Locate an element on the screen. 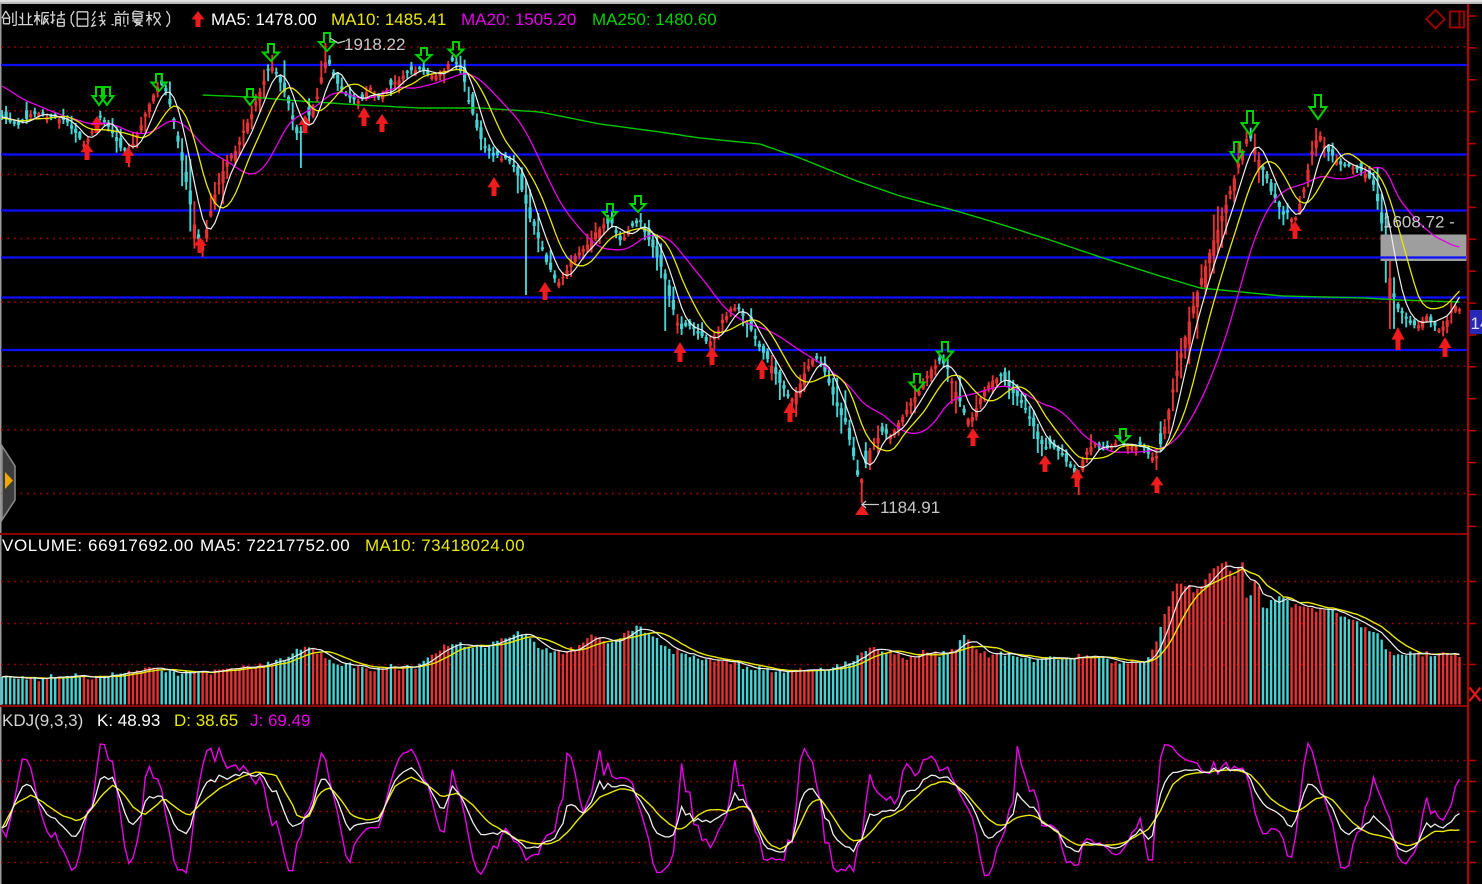 Image resolution: width=1482 pixels, height=884 pixels. svg-text: MA10: 73418024.00 is located at coordinates (445, 545).